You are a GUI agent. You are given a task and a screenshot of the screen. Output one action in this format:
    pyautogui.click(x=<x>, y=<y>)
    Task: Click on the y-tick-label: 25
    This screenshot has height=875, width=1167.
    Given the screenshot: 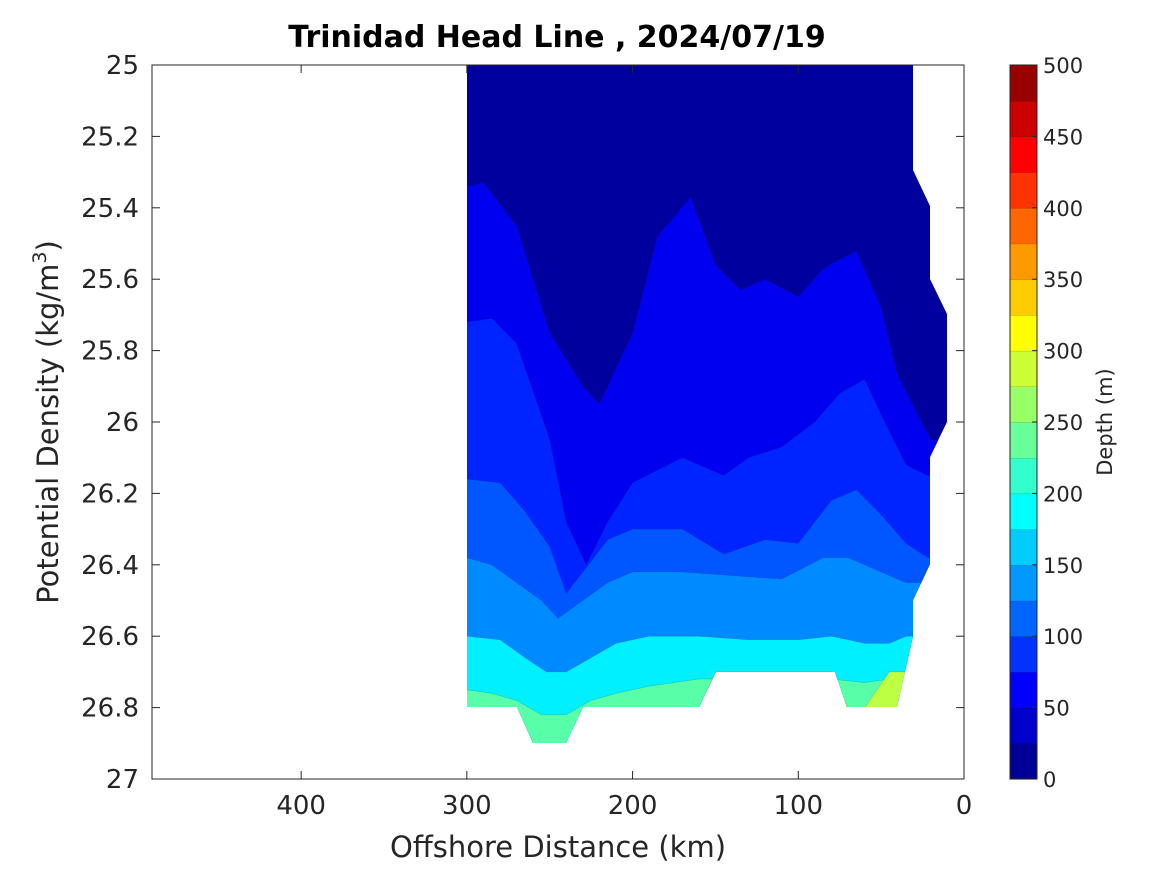 What is the action you would take?
    pyautogui.click(x=122, y=66)
    